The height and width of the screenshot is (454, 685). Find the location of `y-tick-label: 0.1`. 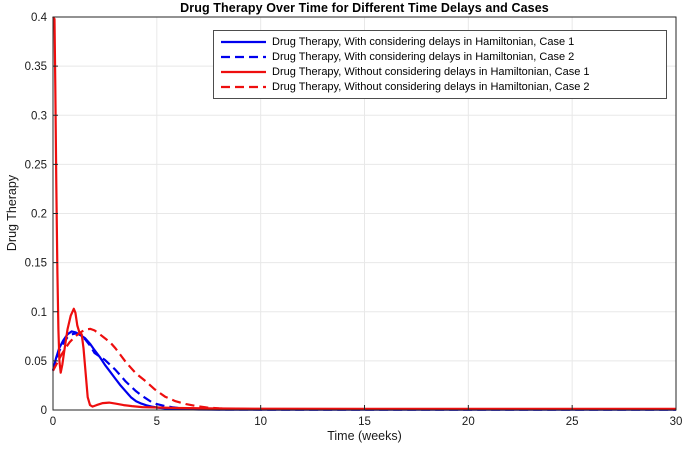

y-tick-label: 0.1 is located at coordinates (39, 313).